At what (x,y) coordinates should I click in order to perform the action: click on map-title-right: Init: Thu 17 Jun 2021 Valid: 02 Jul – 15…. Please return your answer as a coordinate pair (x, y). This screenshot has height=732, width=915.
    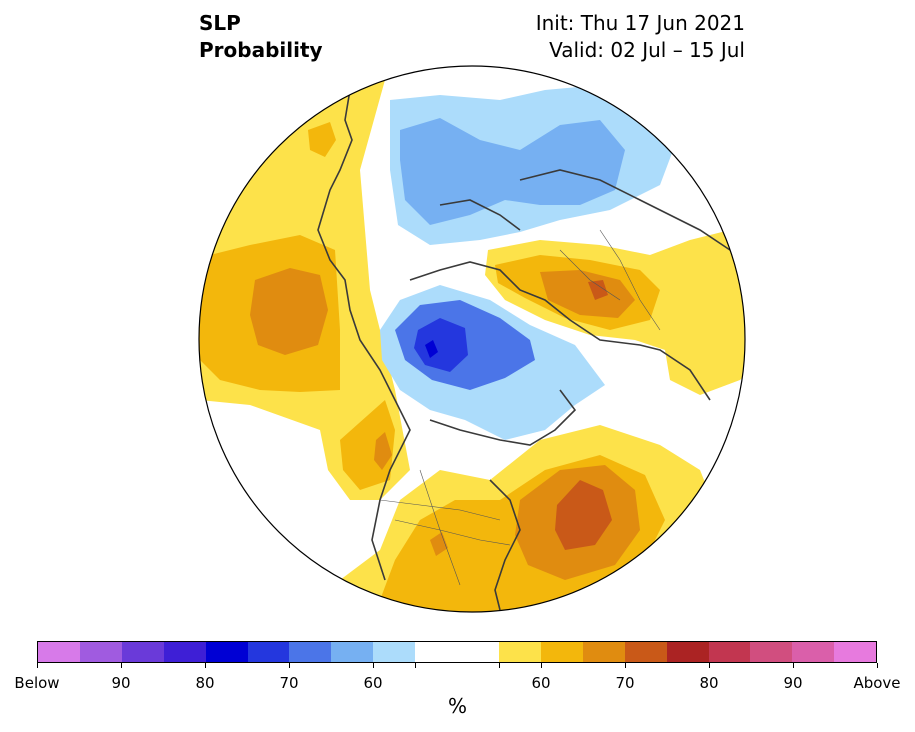
    Looking at the image, I should click on (640, 37).